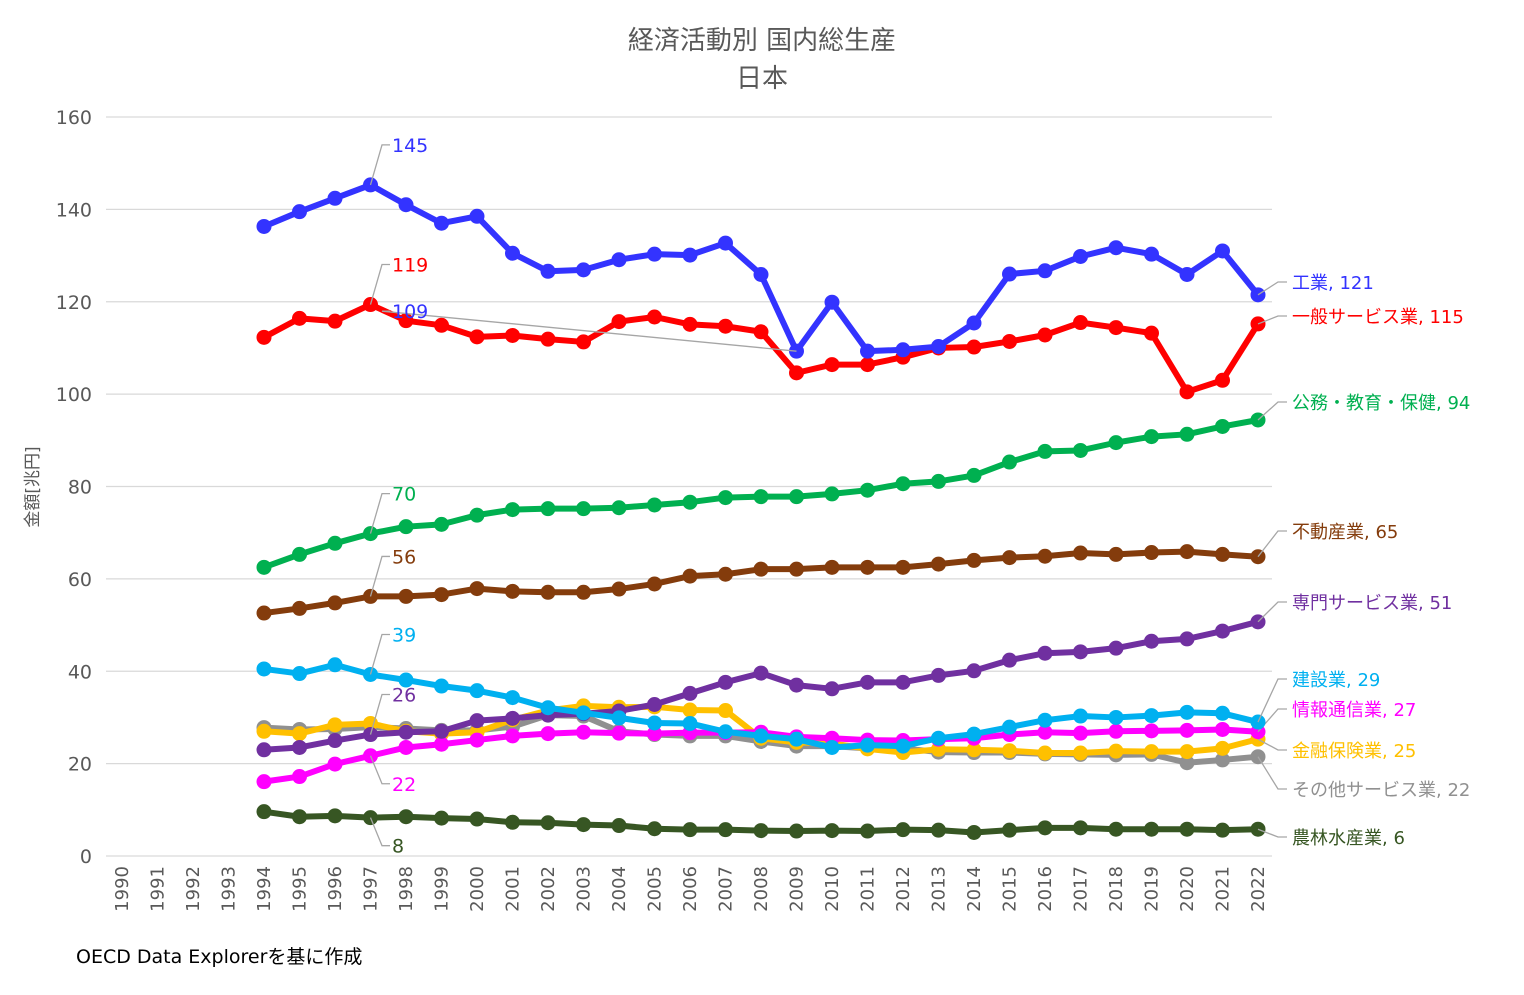  What do you see at coordinates (1045, 889) in the screenshot?
I see `x-tick-label: 2016` at bounding box center [1045, 889].